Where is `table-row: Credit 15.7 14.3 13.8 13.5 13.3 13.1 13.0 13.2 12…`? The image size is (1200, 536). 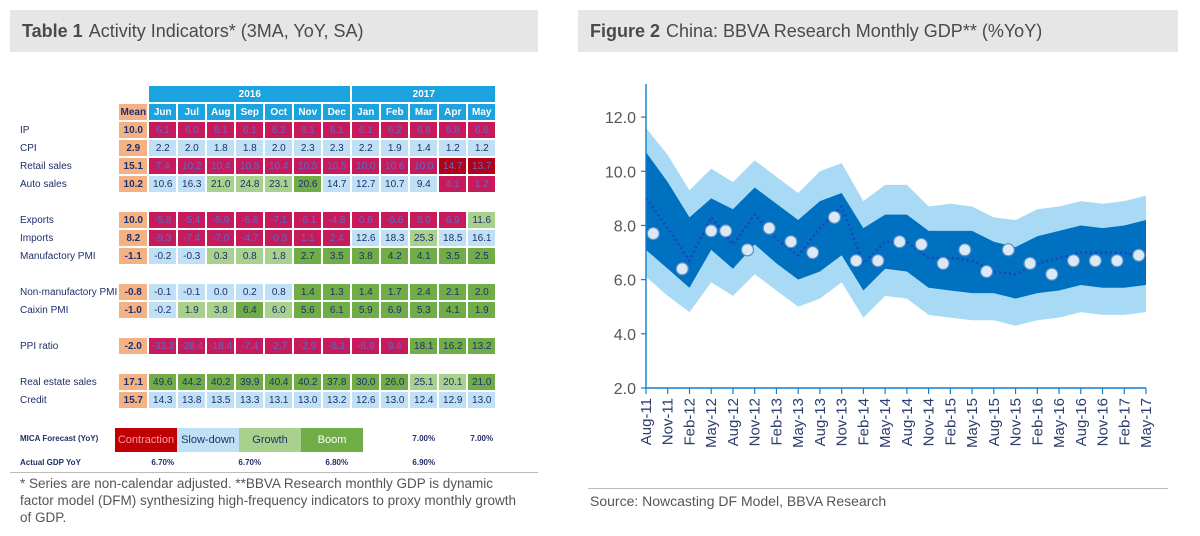
table-row: Credit 15.7 14.3 13.8 13.5 13.3 13.1 13.0 13.2 12… is located at coordinates (258, 400).